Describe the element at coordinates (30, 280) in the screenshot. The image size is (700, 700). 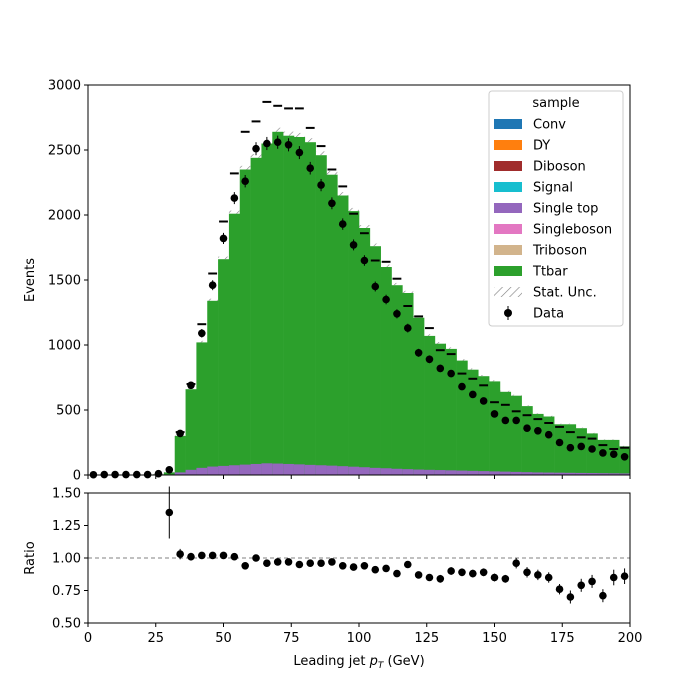
I see `main-y-axis-label: Events` at that location.